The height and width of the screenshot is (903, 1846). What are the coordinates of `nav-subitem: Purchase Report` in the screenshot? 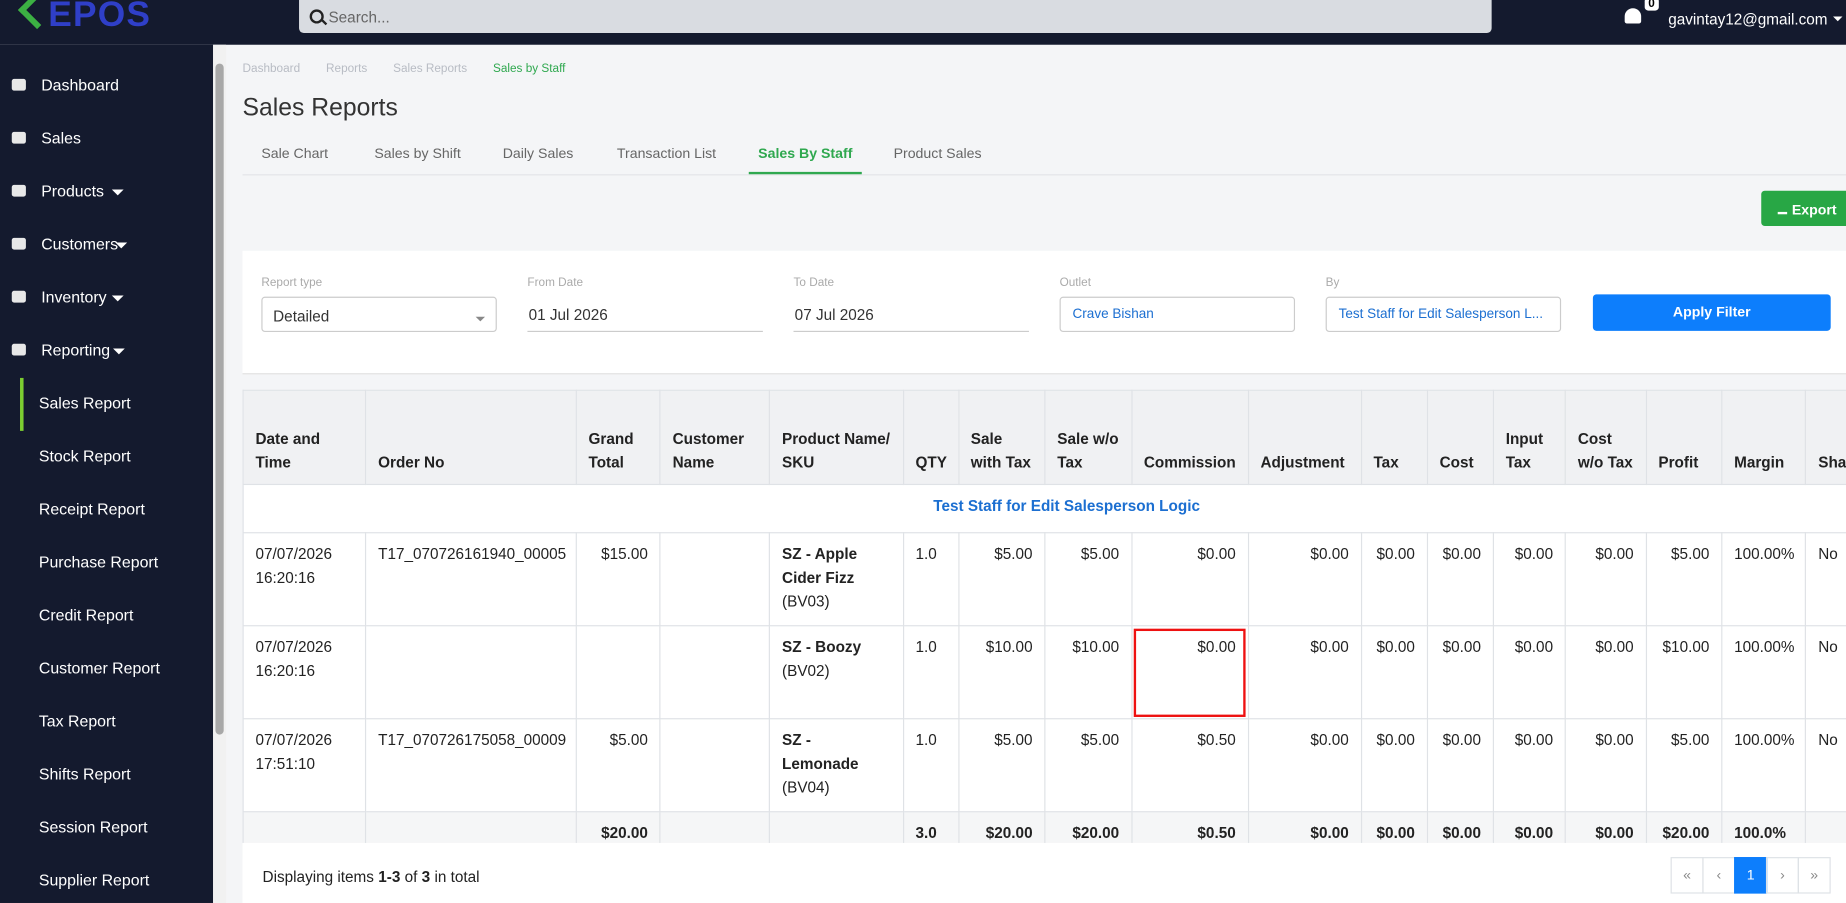 It's located at (106, 563).